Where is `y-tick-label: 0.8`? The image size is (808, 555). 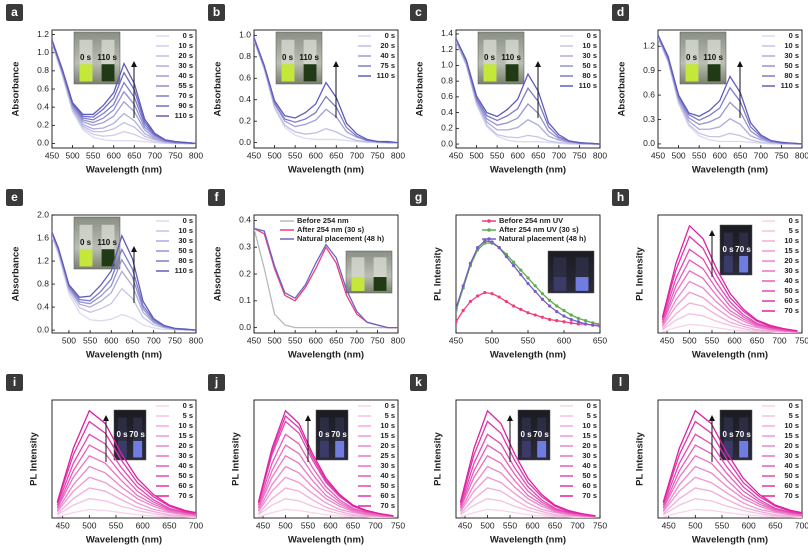
y-tick-label: 0.8 is located at coordinates (43, 70).